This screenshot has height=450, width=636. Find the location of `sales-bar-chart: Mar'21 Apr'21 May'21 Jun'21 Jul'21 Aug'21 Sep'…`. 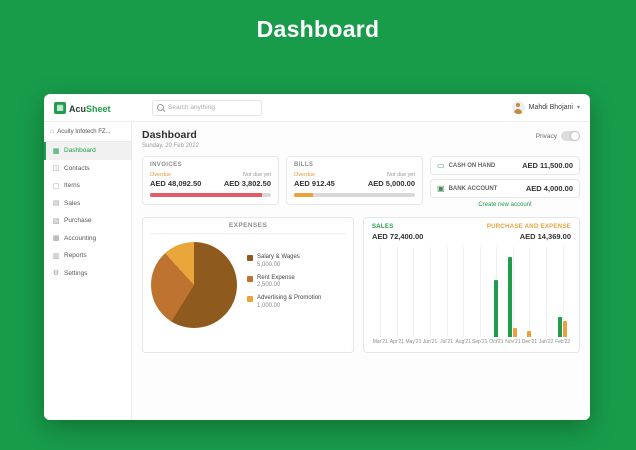

sales-bar-chart: Mar'21 Apr'21 May'21 Jun'21 Jul'21 Aug'21 Sep'… is located at coordinates (471, 295).